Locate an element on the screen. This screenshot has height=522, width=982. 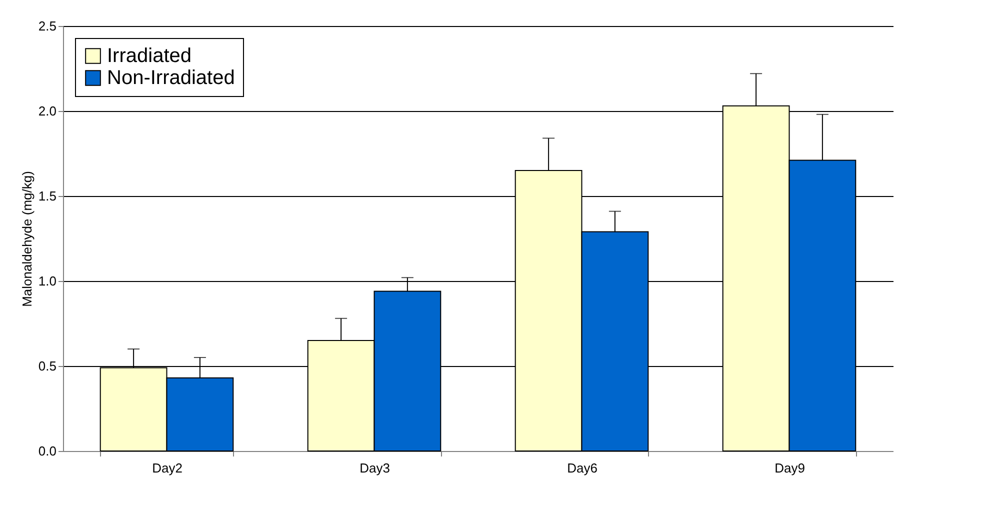
legend-label: Non-Irradiated is located at coordinates (171, 78).